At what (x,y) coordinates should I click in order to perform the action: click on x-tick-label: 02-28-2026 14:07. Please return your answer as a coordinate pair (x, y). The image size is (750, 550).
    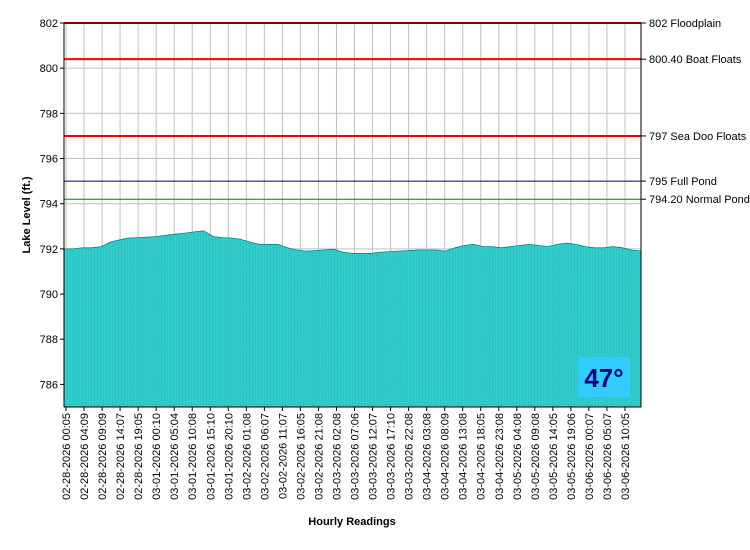
    Looking at the image, I should click on (121, 456).